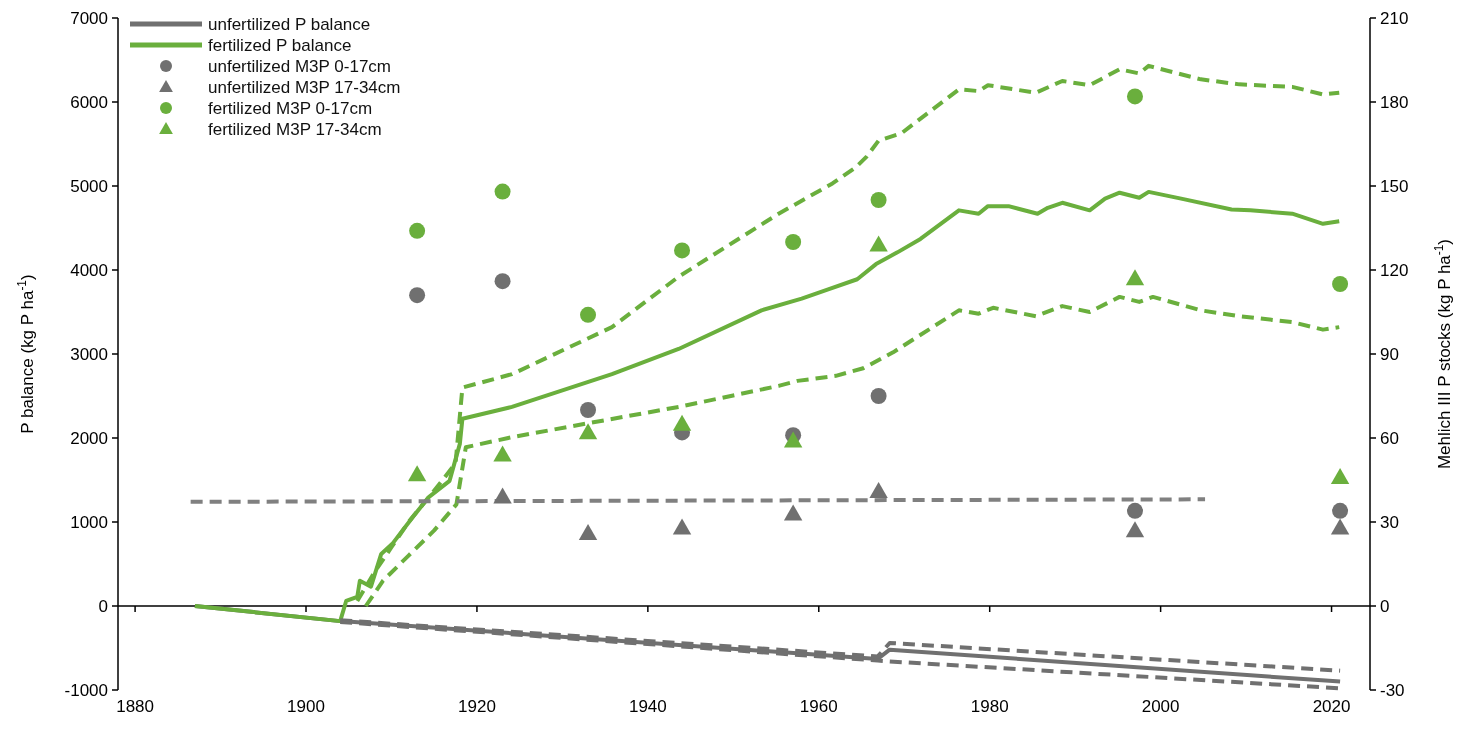 This screenshot has width=1468, height=741. Describe the element at coordinates (1394, 270) in the screenshot. I see `y2-tick-label: 120` at that location.